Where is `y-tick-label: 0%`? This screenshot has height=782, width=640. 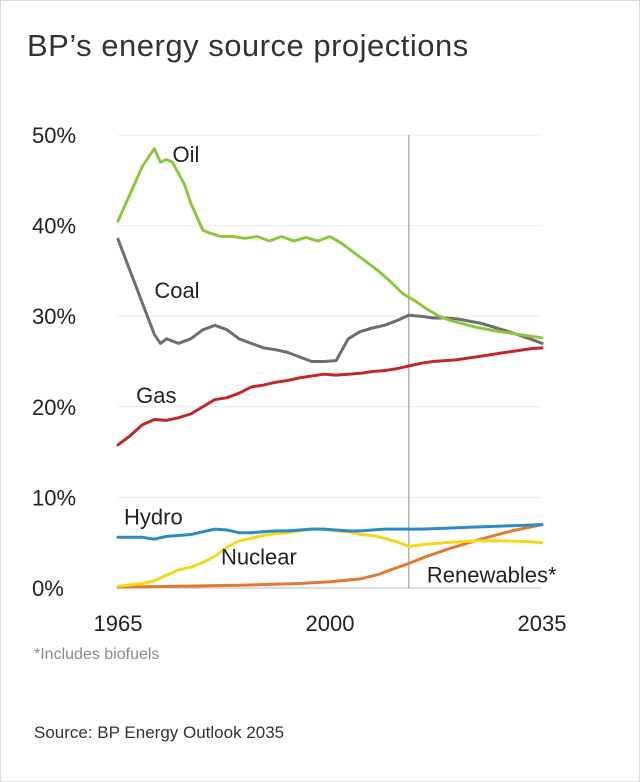
y-tick-label: 0% is located at coordinates (48, 588).